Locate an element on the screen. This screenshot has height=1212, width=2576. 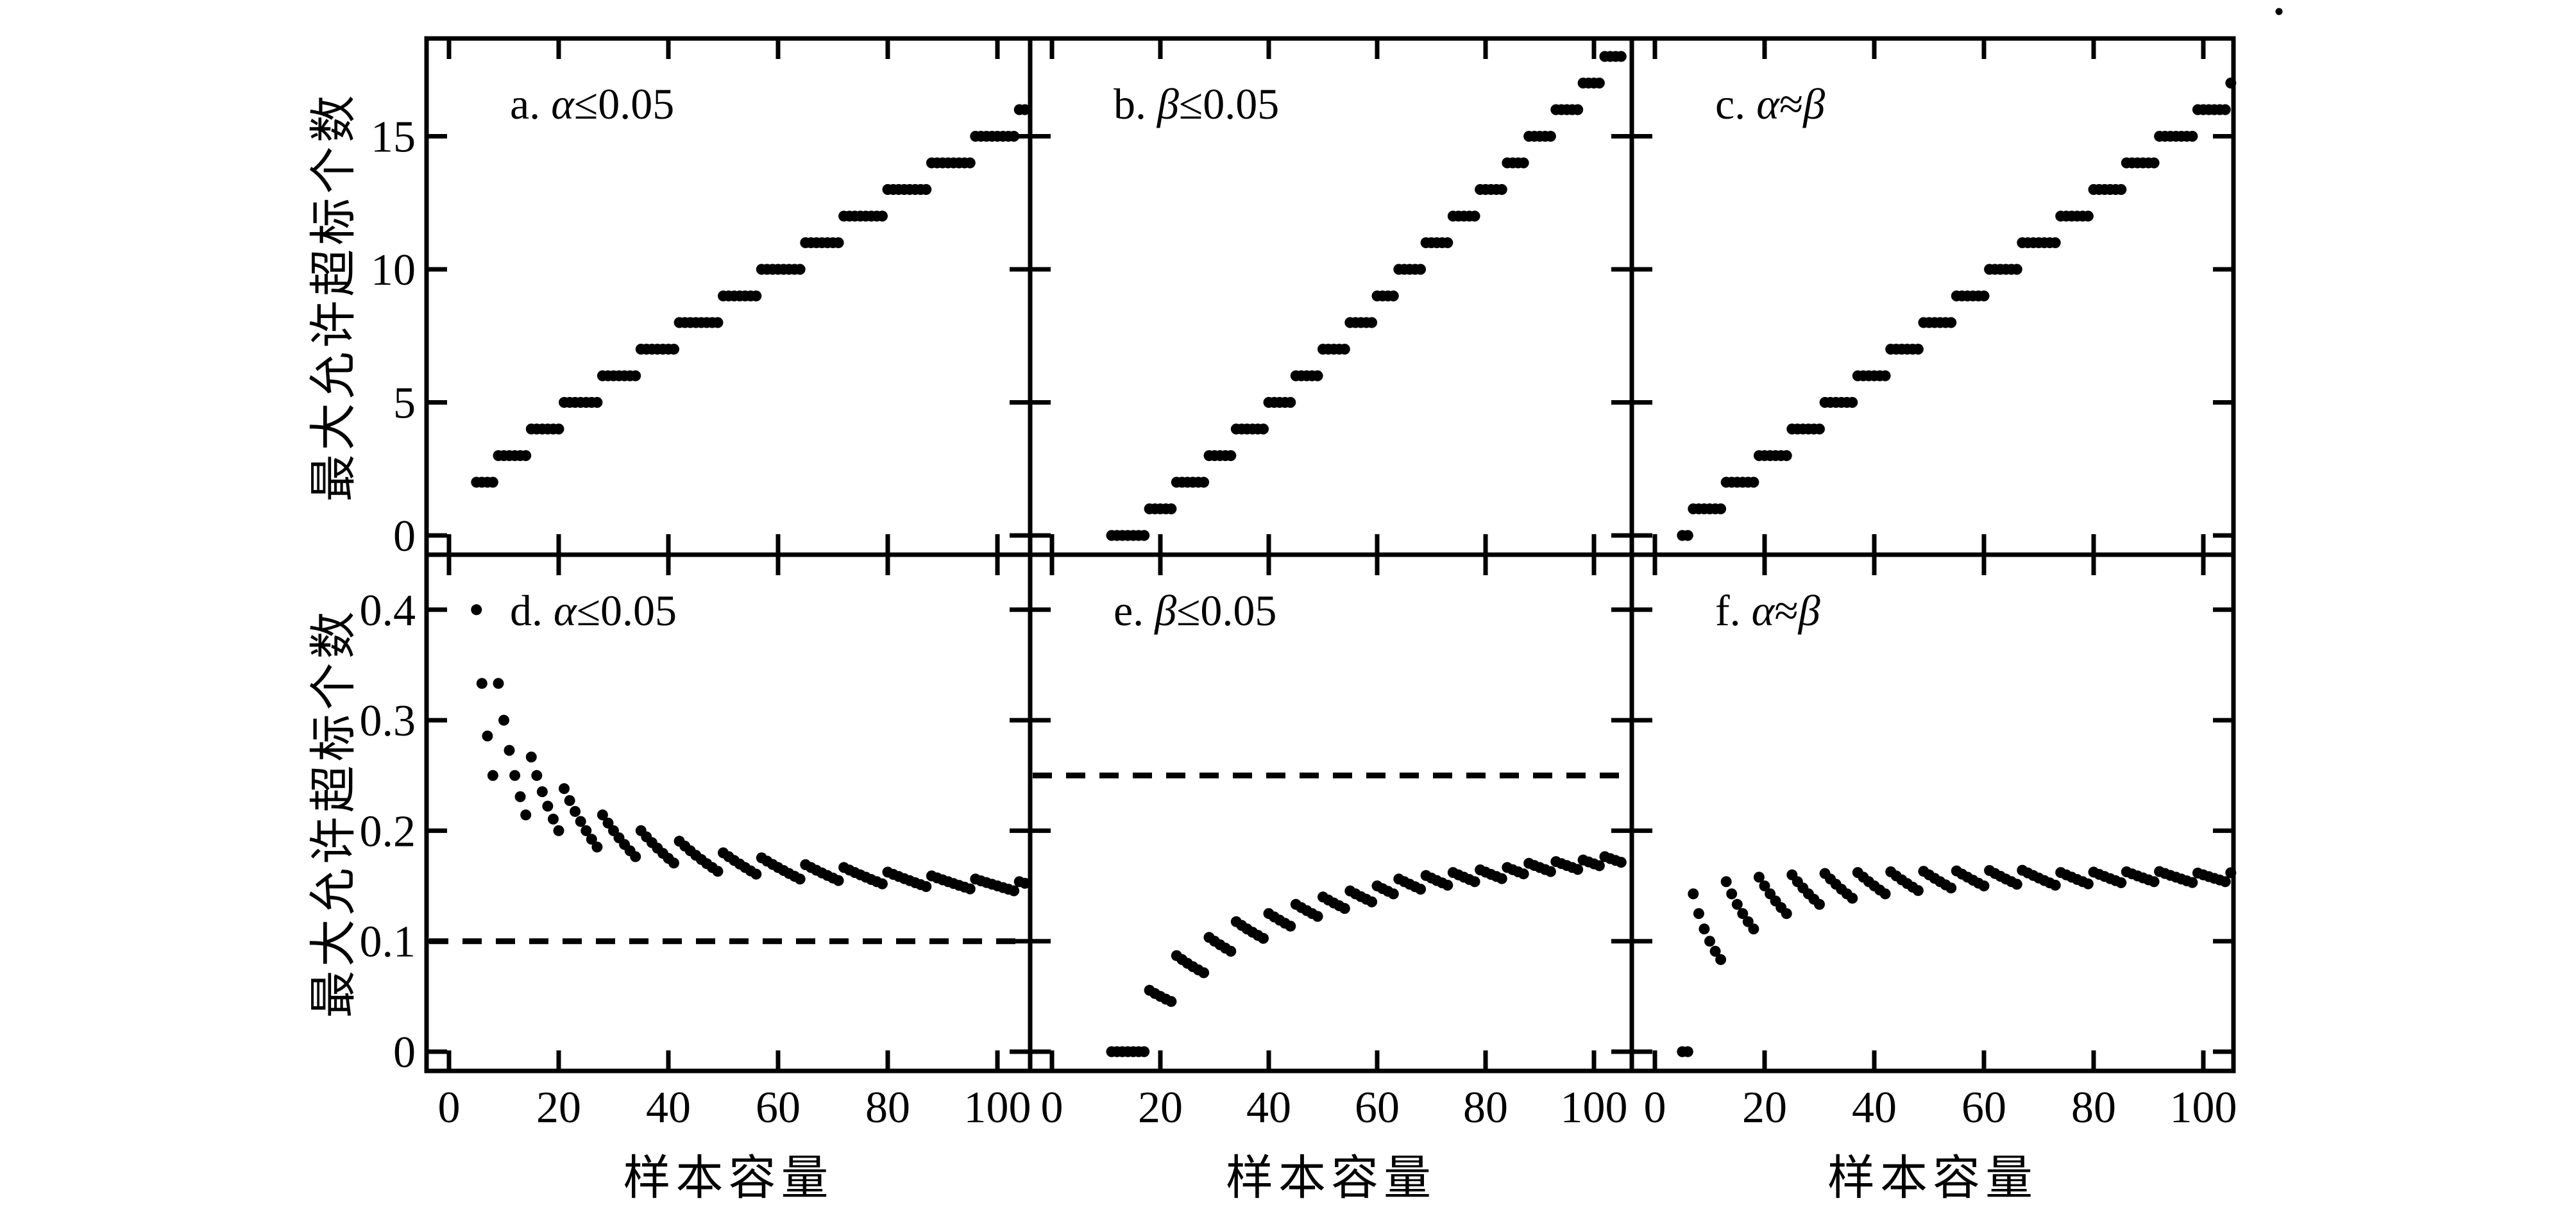
panel-c-data is located at coordinates (1957, 310).